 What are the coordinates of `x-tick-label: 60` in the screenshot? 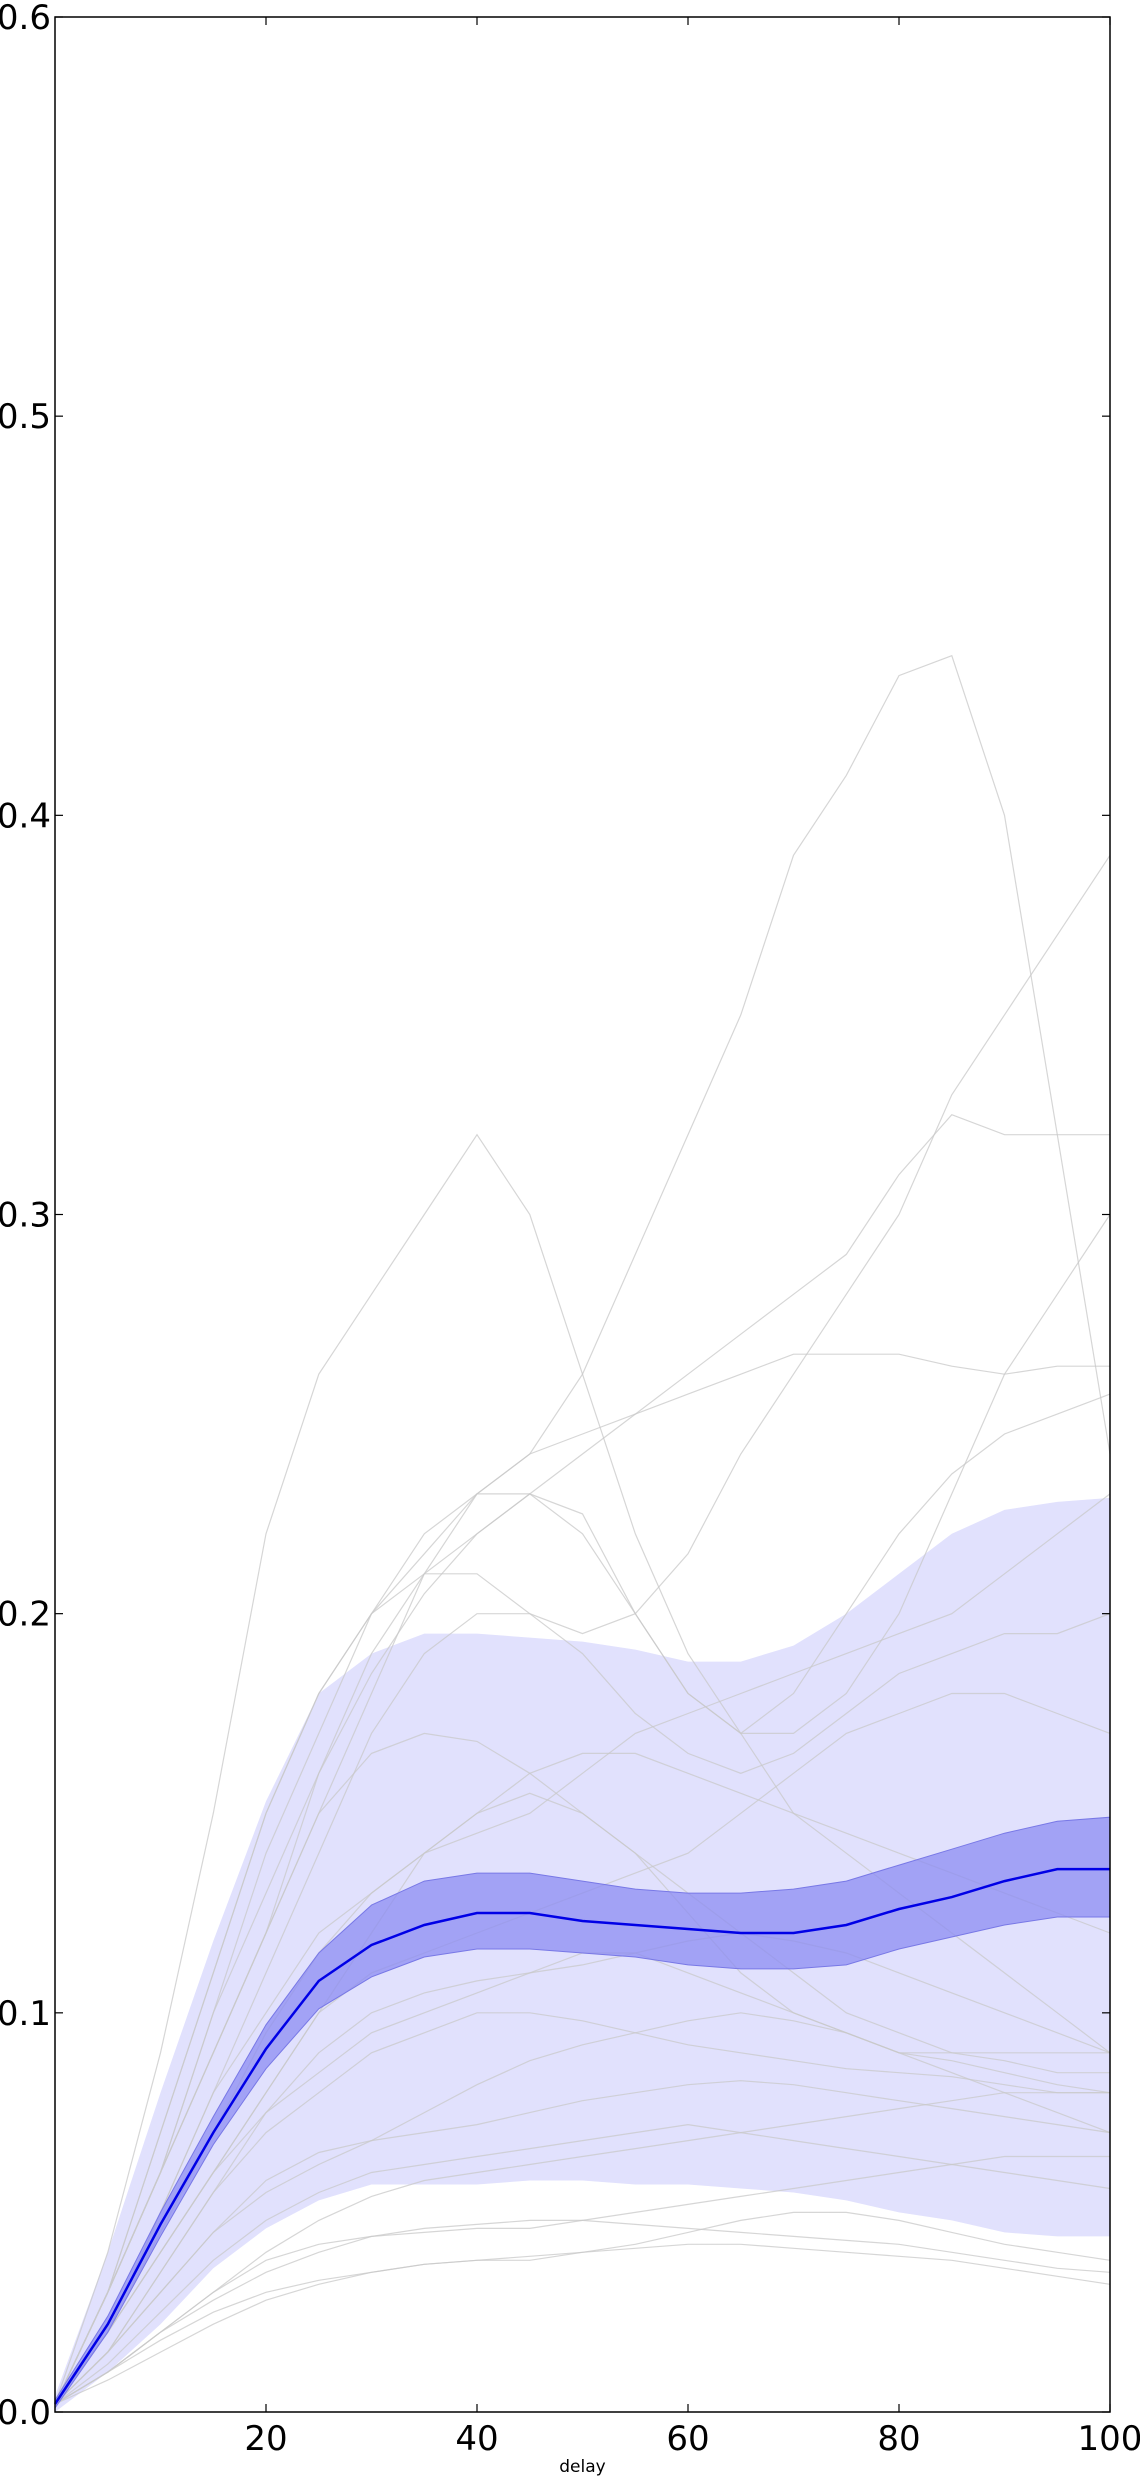 It's located at (687, 2439).